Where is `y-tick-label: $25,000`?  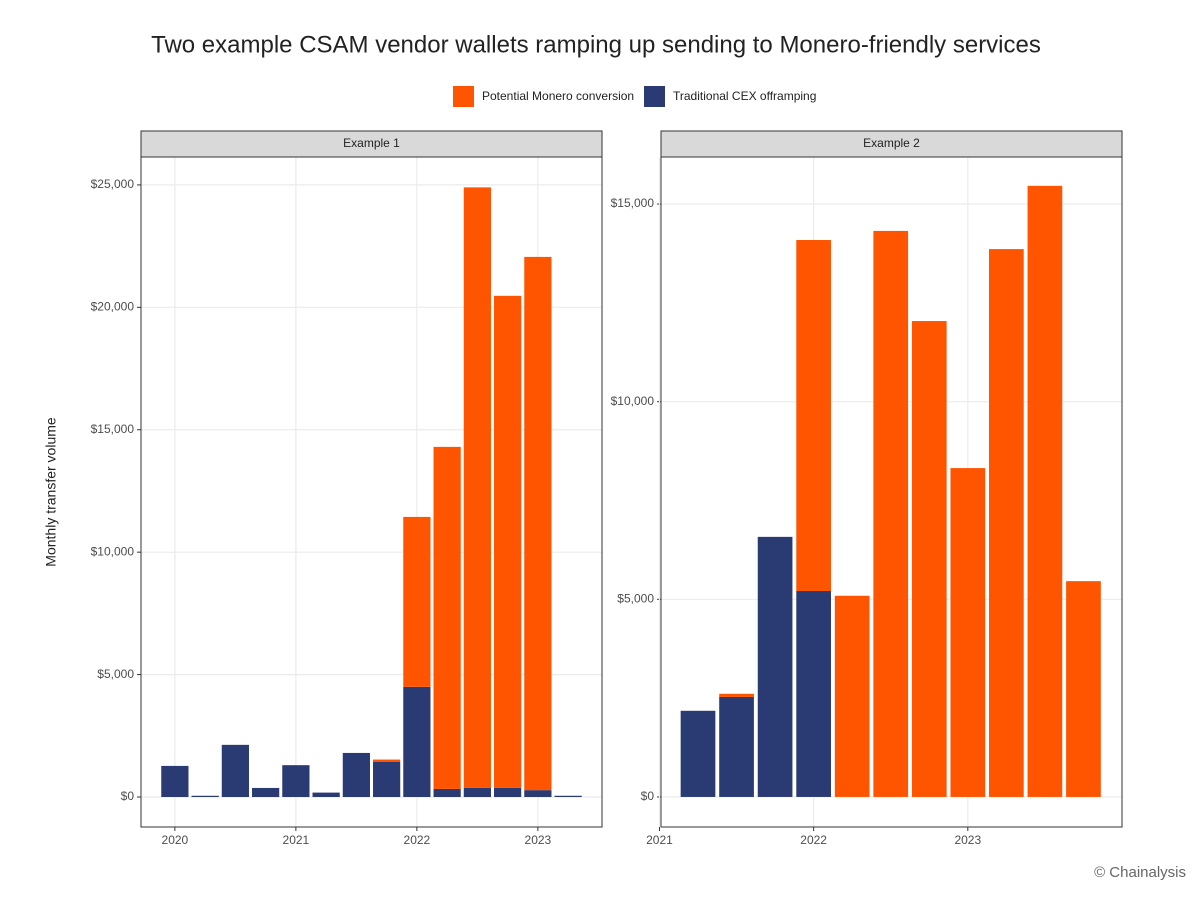 y-tick-label: $25,000 is located at coordinates (113, 184).